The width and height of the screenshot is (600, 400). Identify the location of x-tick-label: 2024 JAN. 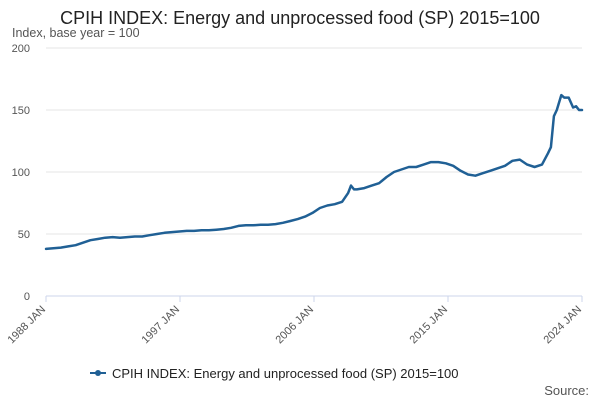
(562, 325).